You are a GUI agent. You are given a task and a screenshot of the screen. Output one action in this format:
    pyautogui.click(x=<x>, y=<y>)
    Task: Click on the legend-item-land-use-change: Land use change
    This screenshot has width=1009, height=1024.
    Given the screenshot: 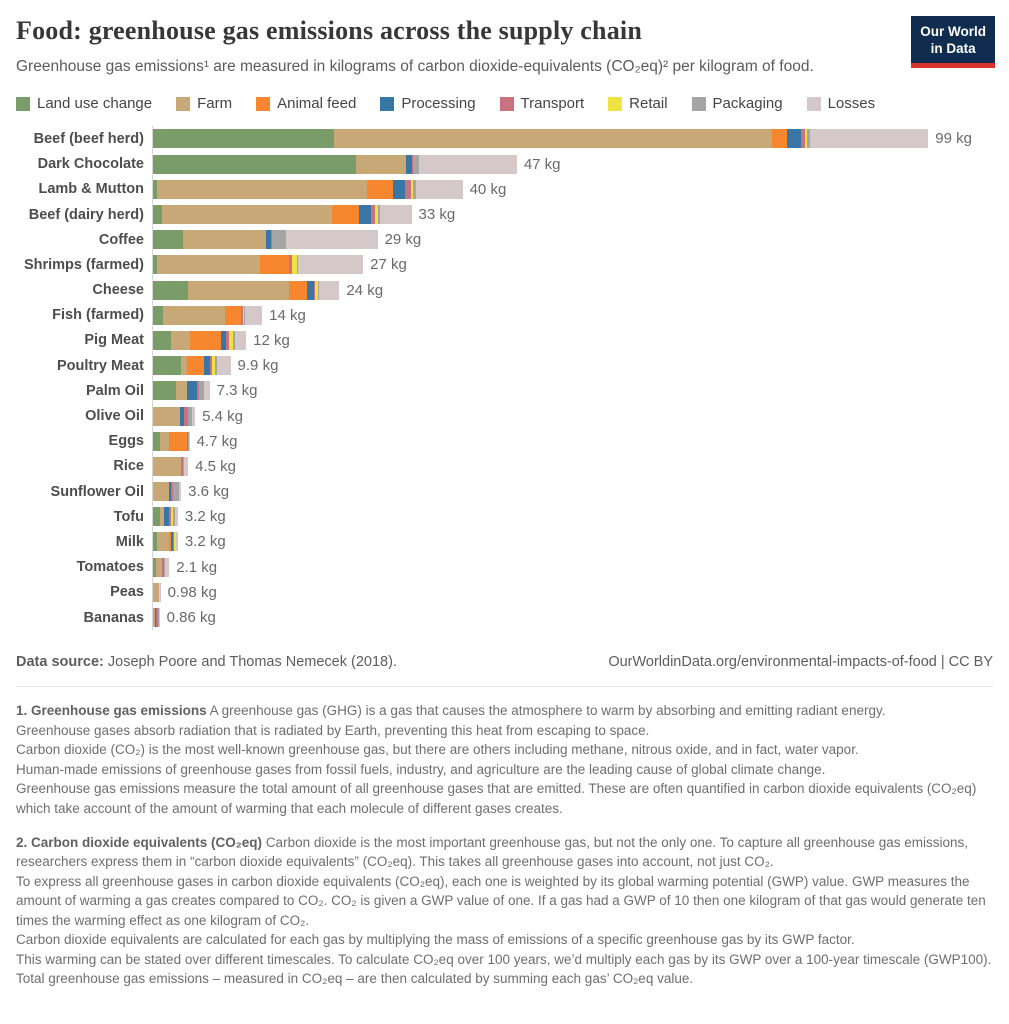 What is the action you would take?
    pyautogui.click(x=84, y=103)
    